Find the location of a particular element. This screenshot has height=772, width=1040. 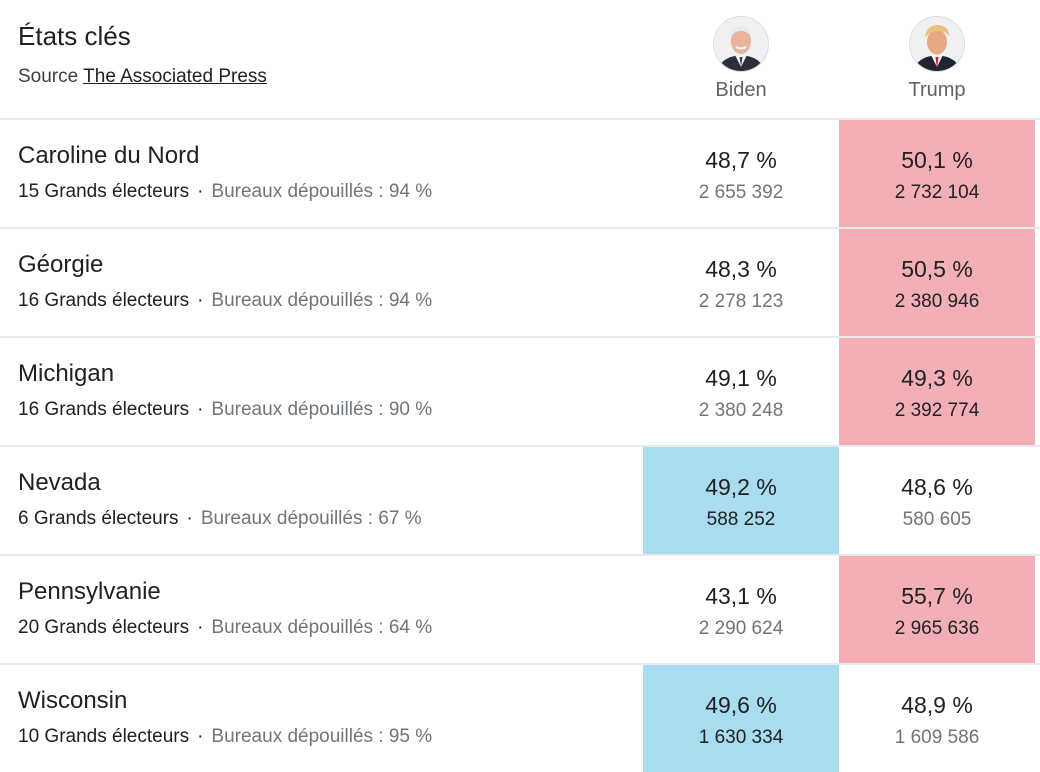

precincts-counted: Bureaux dépouillés : 64 % is located at coordinates (322, 627).